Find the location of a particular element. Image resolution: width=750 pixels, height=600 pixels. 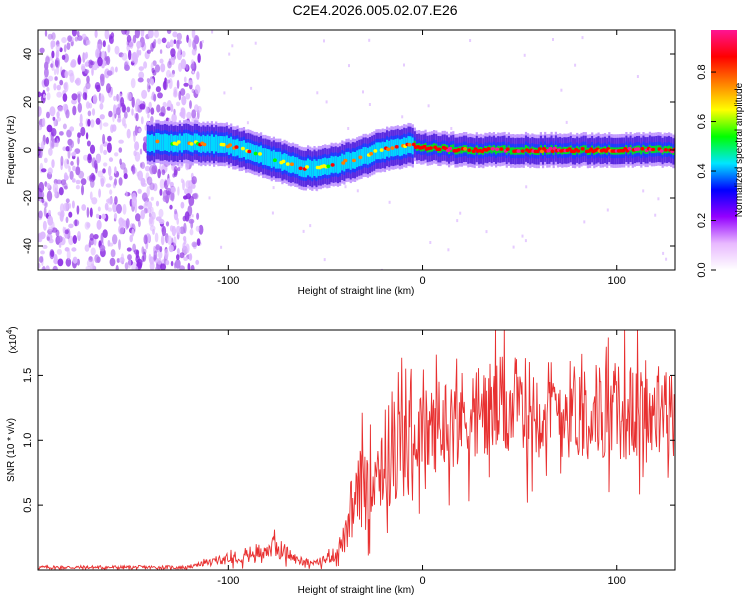

spectrogram-ytick-label: -40 is located at coordinates (28, 246).